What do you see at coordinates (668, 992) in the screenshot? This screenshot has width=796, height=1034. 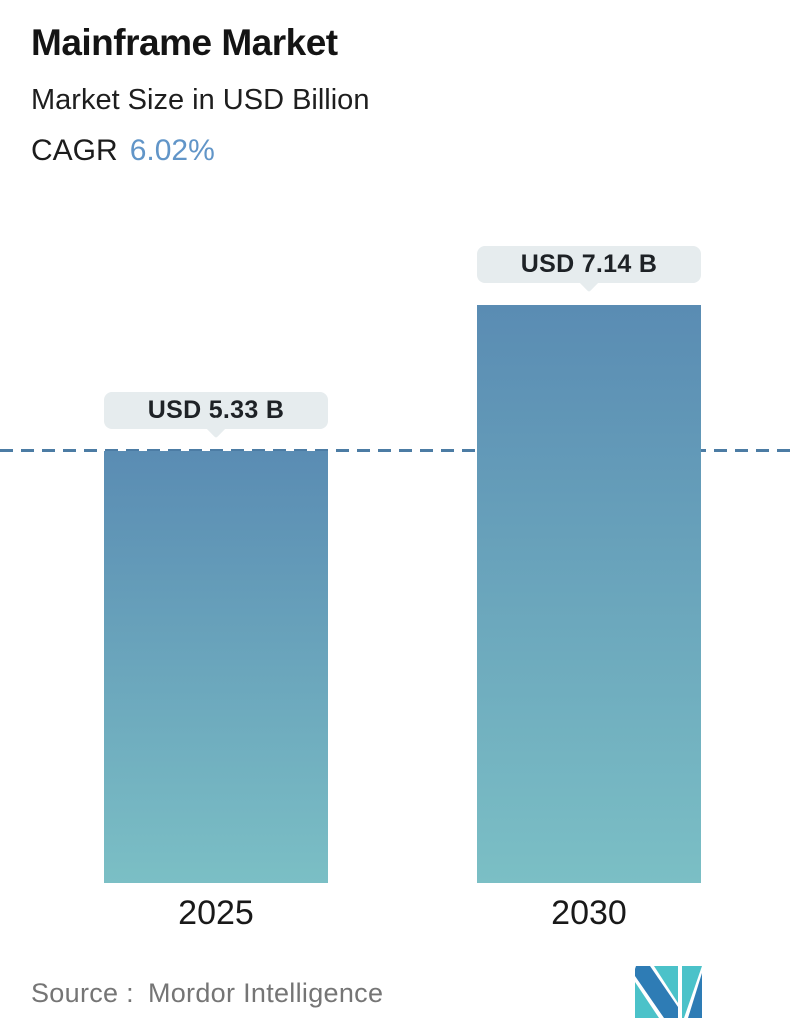 I see `mordor-intelligence-logo-icon` at bounding box center [668, 992].